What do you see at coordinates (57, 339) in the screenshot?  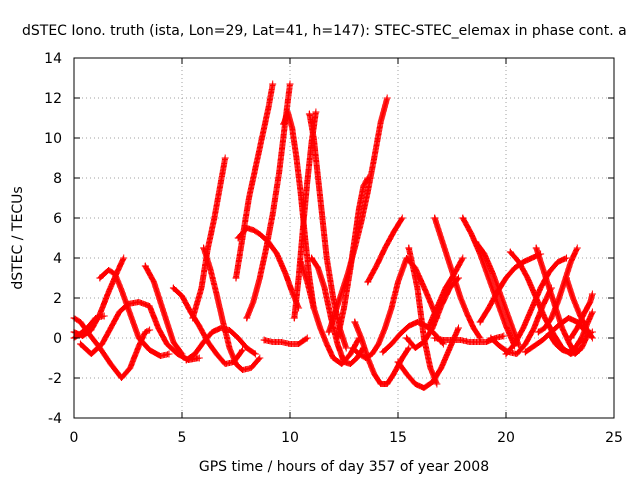 I see `y-tick-label: 0` at bounding box center [57, 339].